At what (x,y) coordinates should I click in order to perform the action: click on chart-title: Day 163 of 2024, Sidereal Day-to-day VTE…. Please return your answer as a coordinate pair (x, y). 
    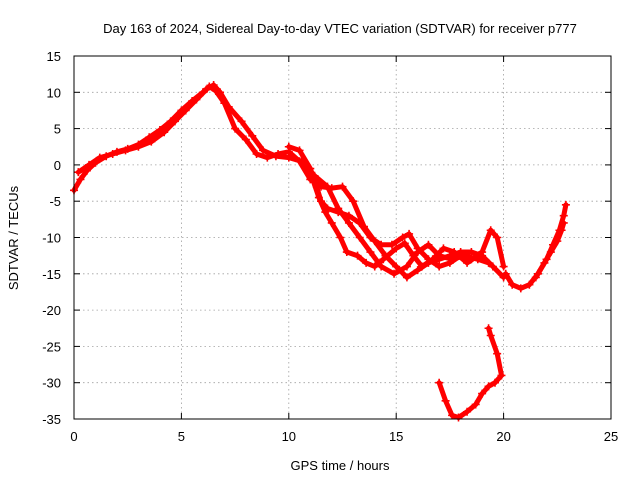
    Looking at the image, I should click on (340, 28).